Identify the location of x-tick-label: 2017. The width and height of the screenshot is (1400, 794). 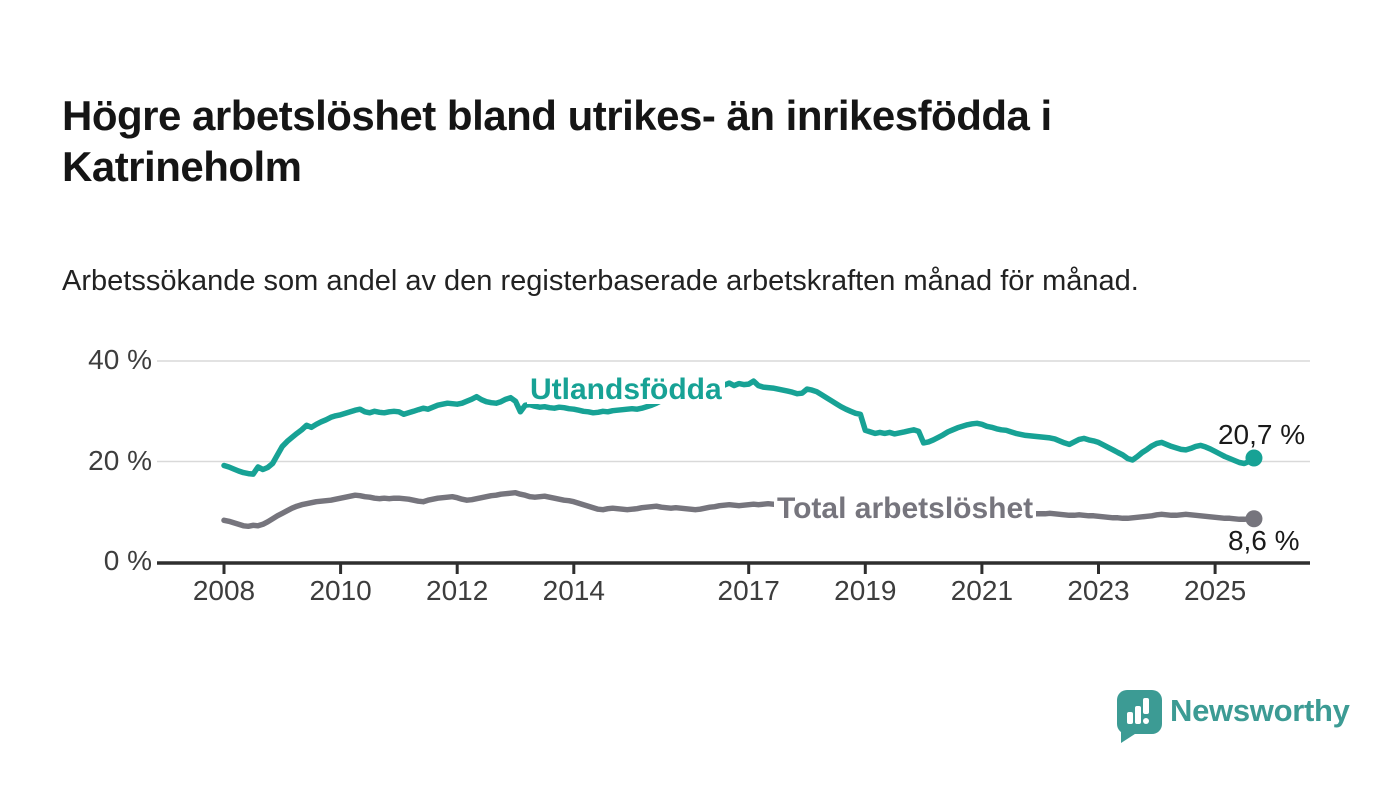
(748, 590).